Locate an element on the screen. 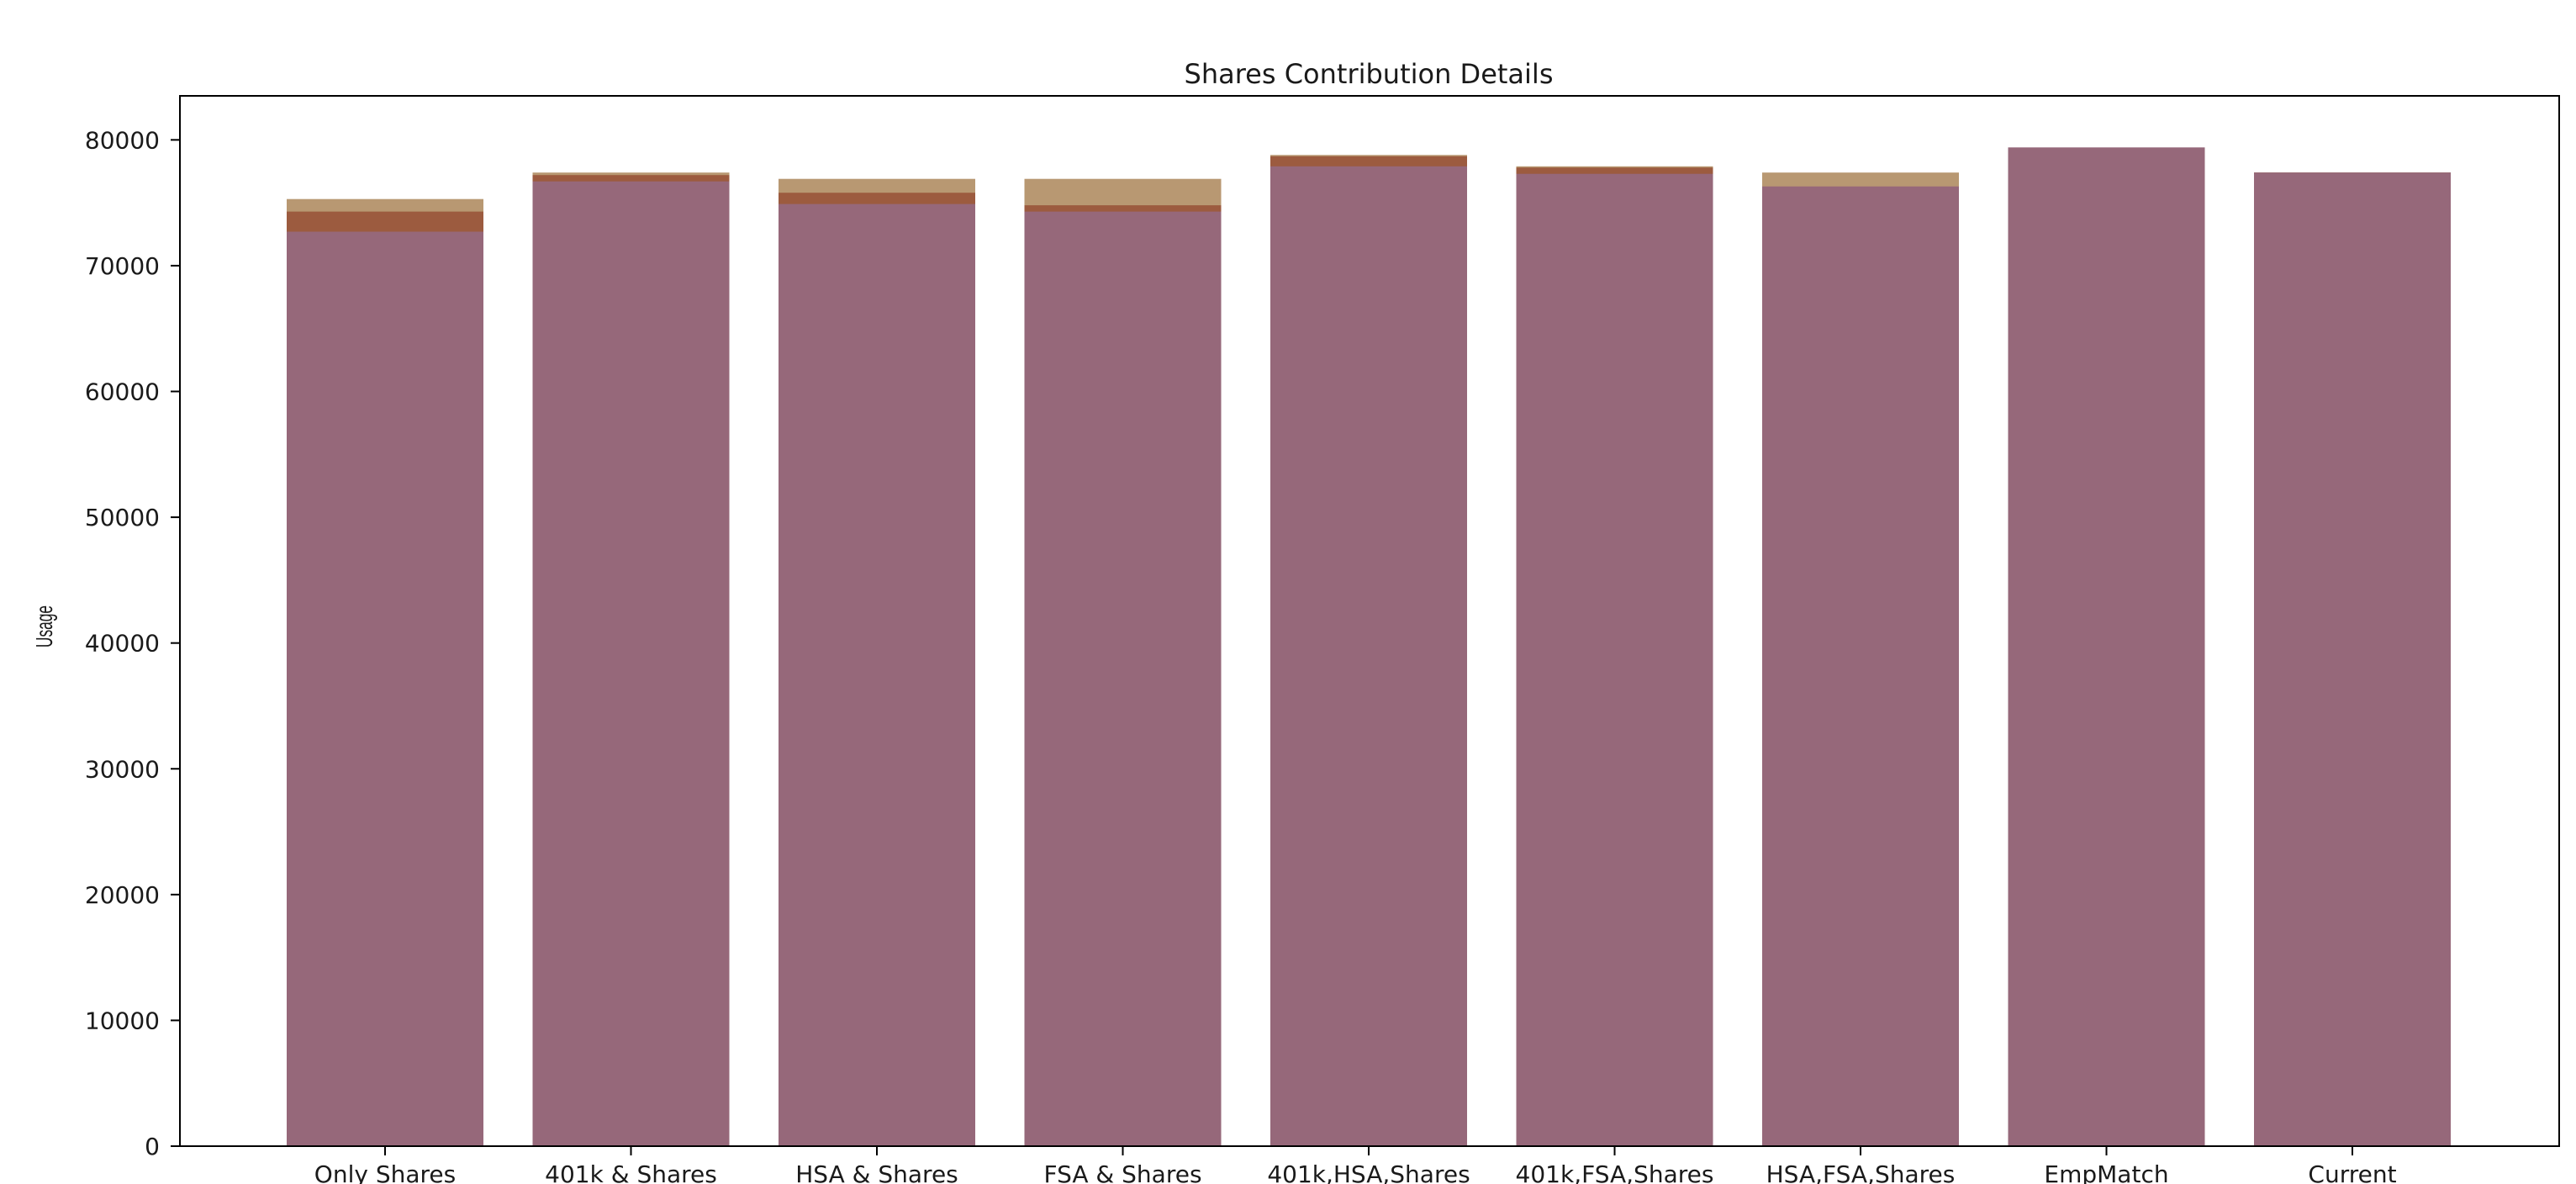 This screenshot has height=1184, width=2576. x-tick-label: HSA,FSA,Shares is located at coordinates (1861, 1172).